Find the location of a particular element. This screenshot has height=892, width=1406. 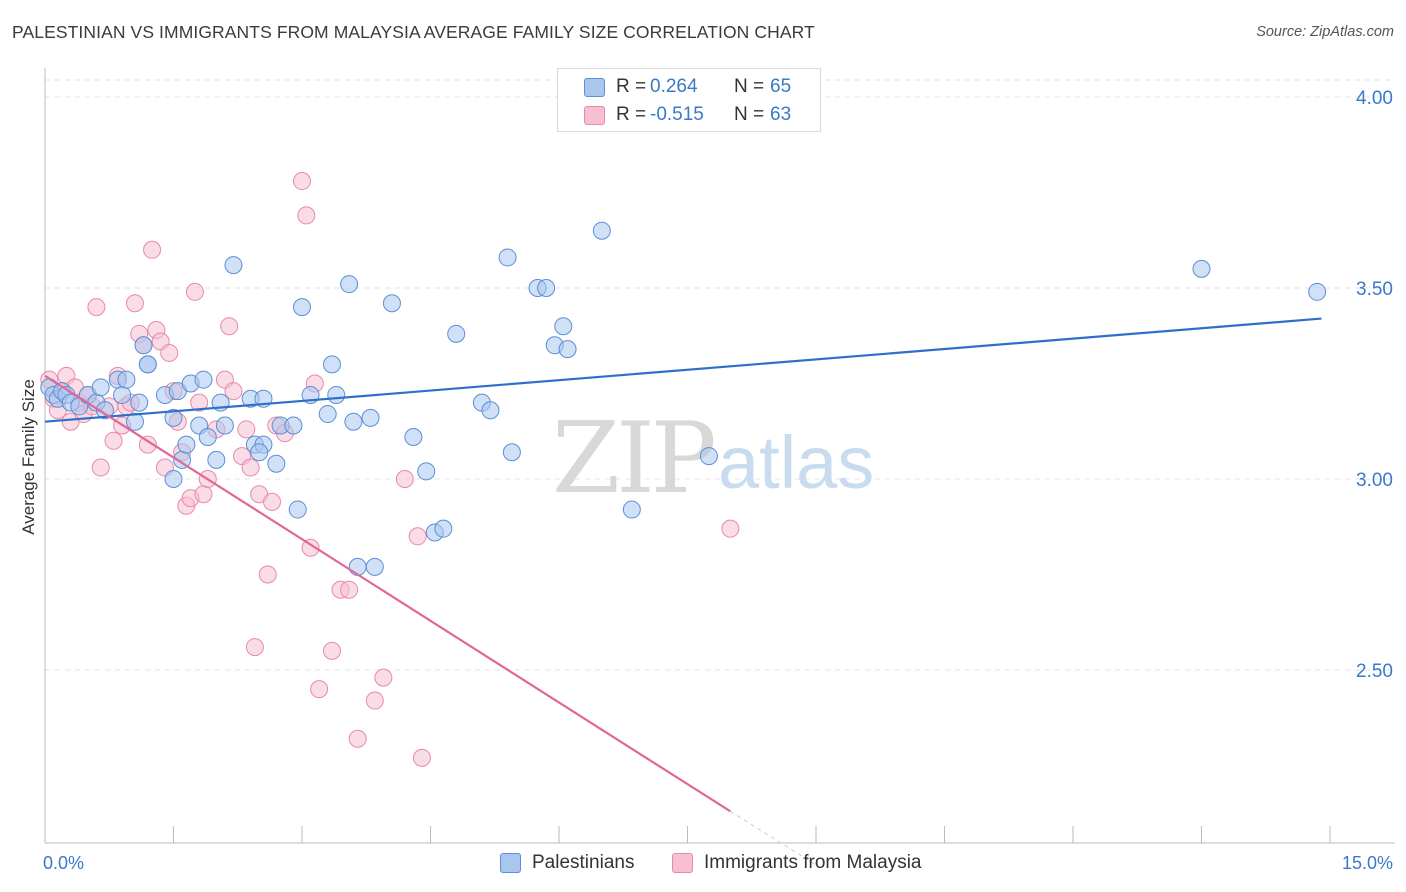

legend-n-value: 65 is located at coordinates (781, 86).